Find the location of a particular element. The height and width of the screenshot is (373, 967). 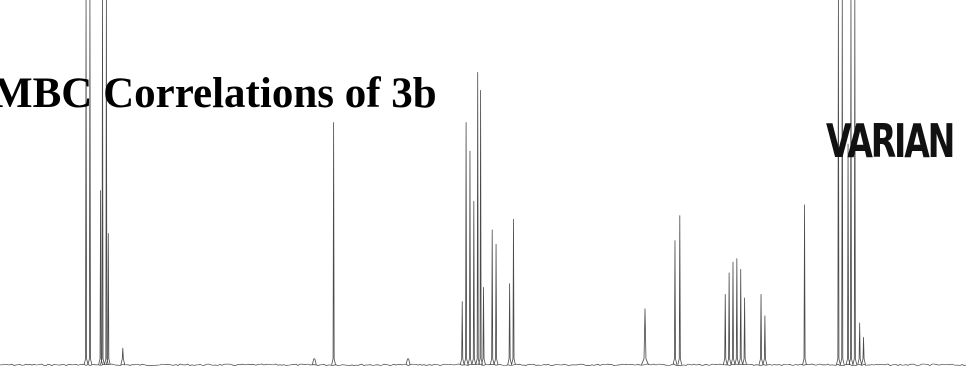

spectrum-baseline is located at coordinates (483, 365).